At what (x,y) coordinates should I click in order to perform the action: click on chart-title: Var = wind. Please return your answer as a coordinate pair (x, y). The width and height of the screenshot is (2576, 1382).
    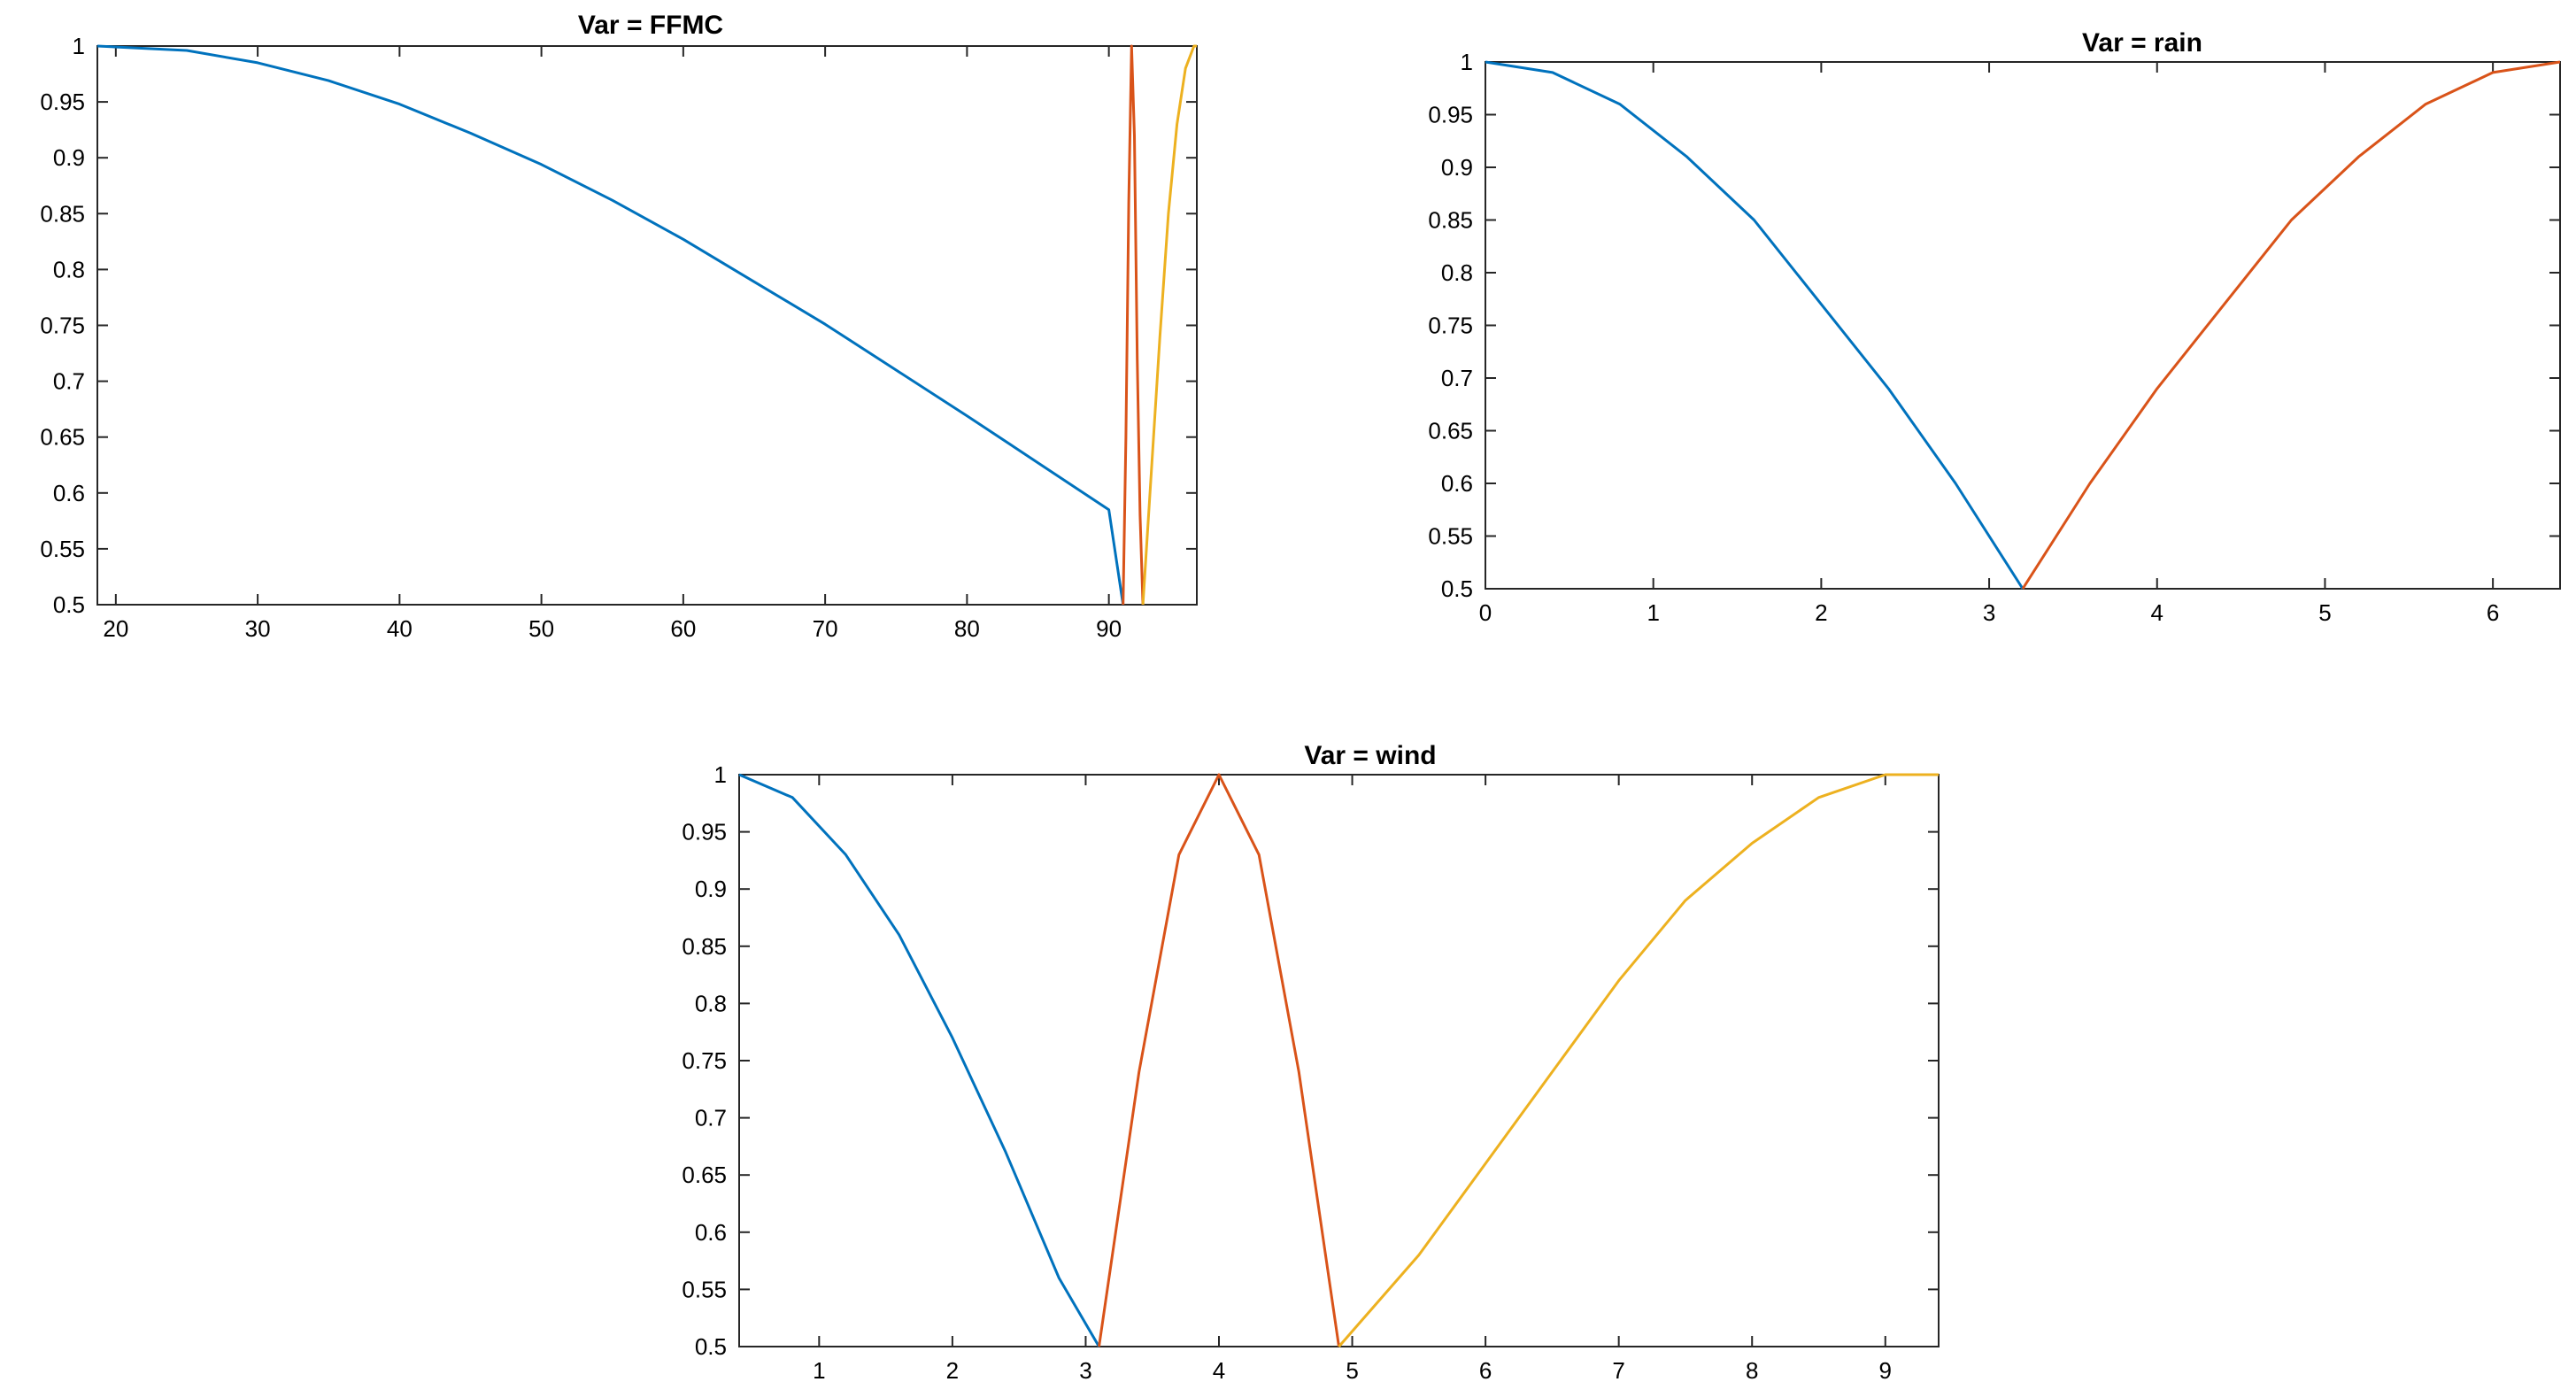
    Looking at the image, I should click on (1370, 755).